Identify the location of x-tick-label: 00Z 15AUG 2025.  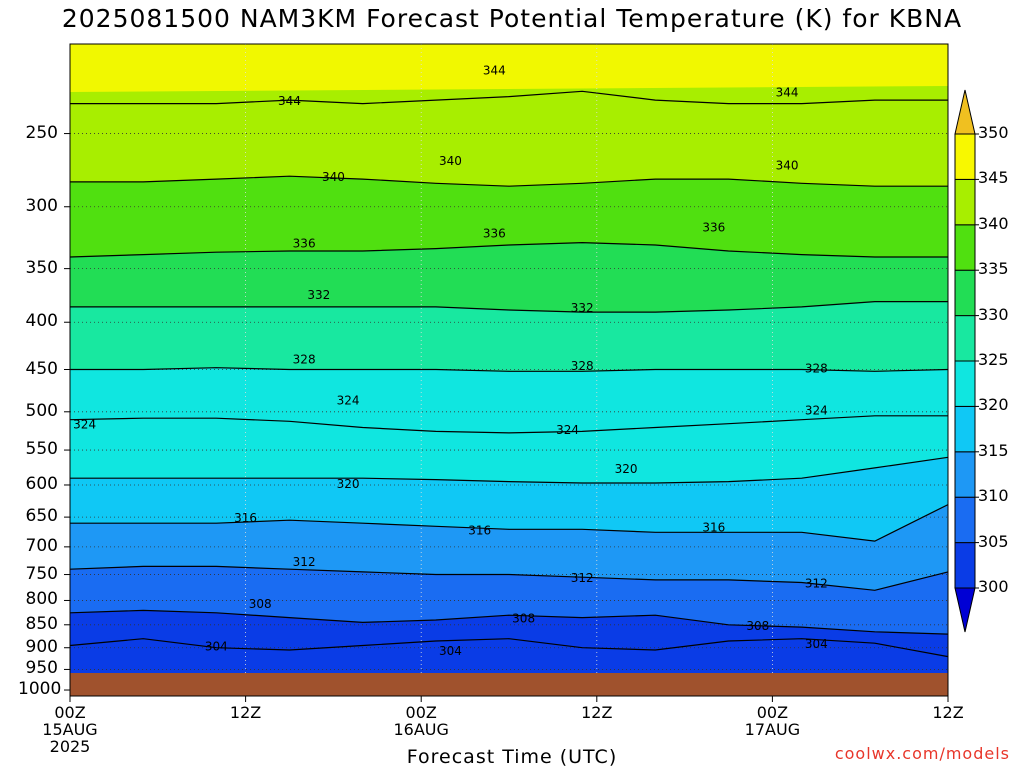
(70, 729).